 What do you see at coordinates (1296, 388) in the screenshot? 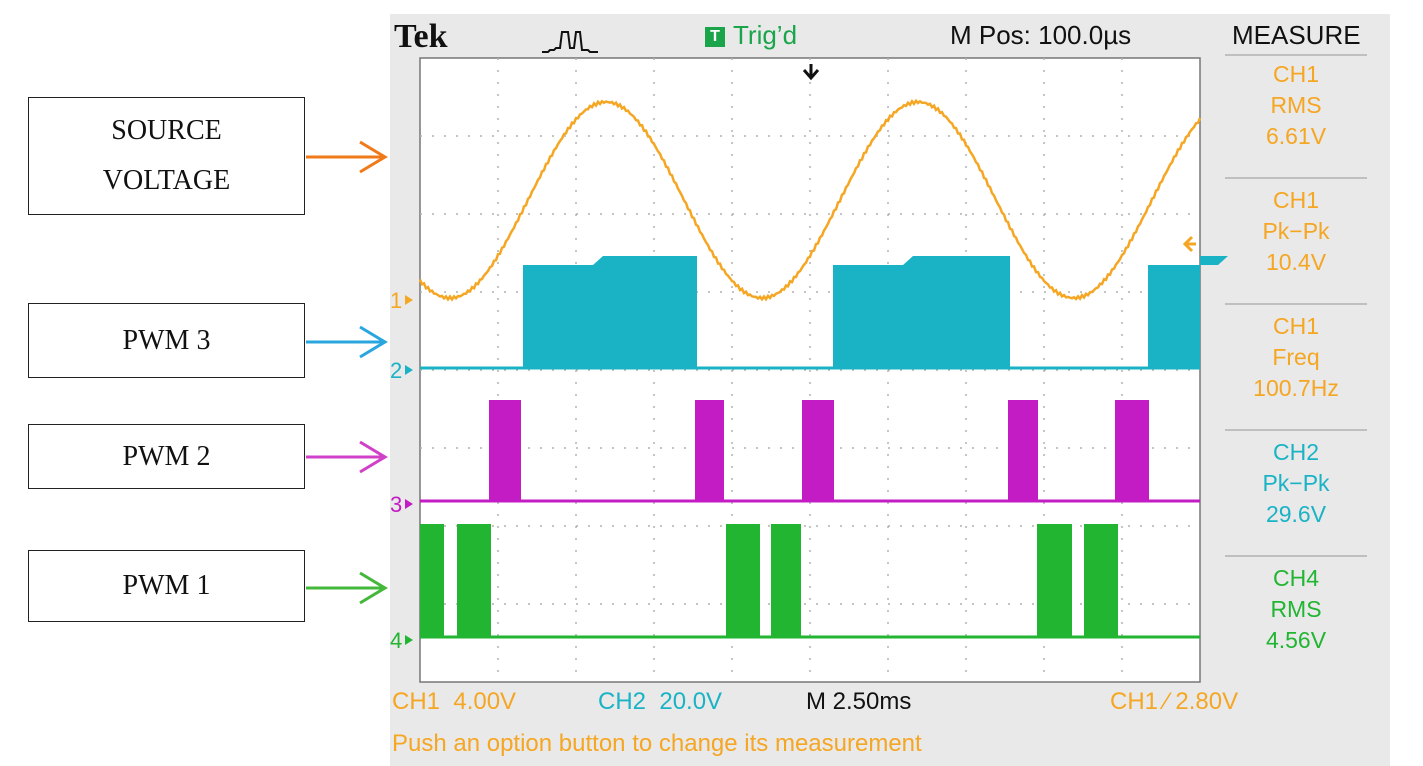
I see `measurement-value: 100.7Hz` at bounding box center [1296, 388].